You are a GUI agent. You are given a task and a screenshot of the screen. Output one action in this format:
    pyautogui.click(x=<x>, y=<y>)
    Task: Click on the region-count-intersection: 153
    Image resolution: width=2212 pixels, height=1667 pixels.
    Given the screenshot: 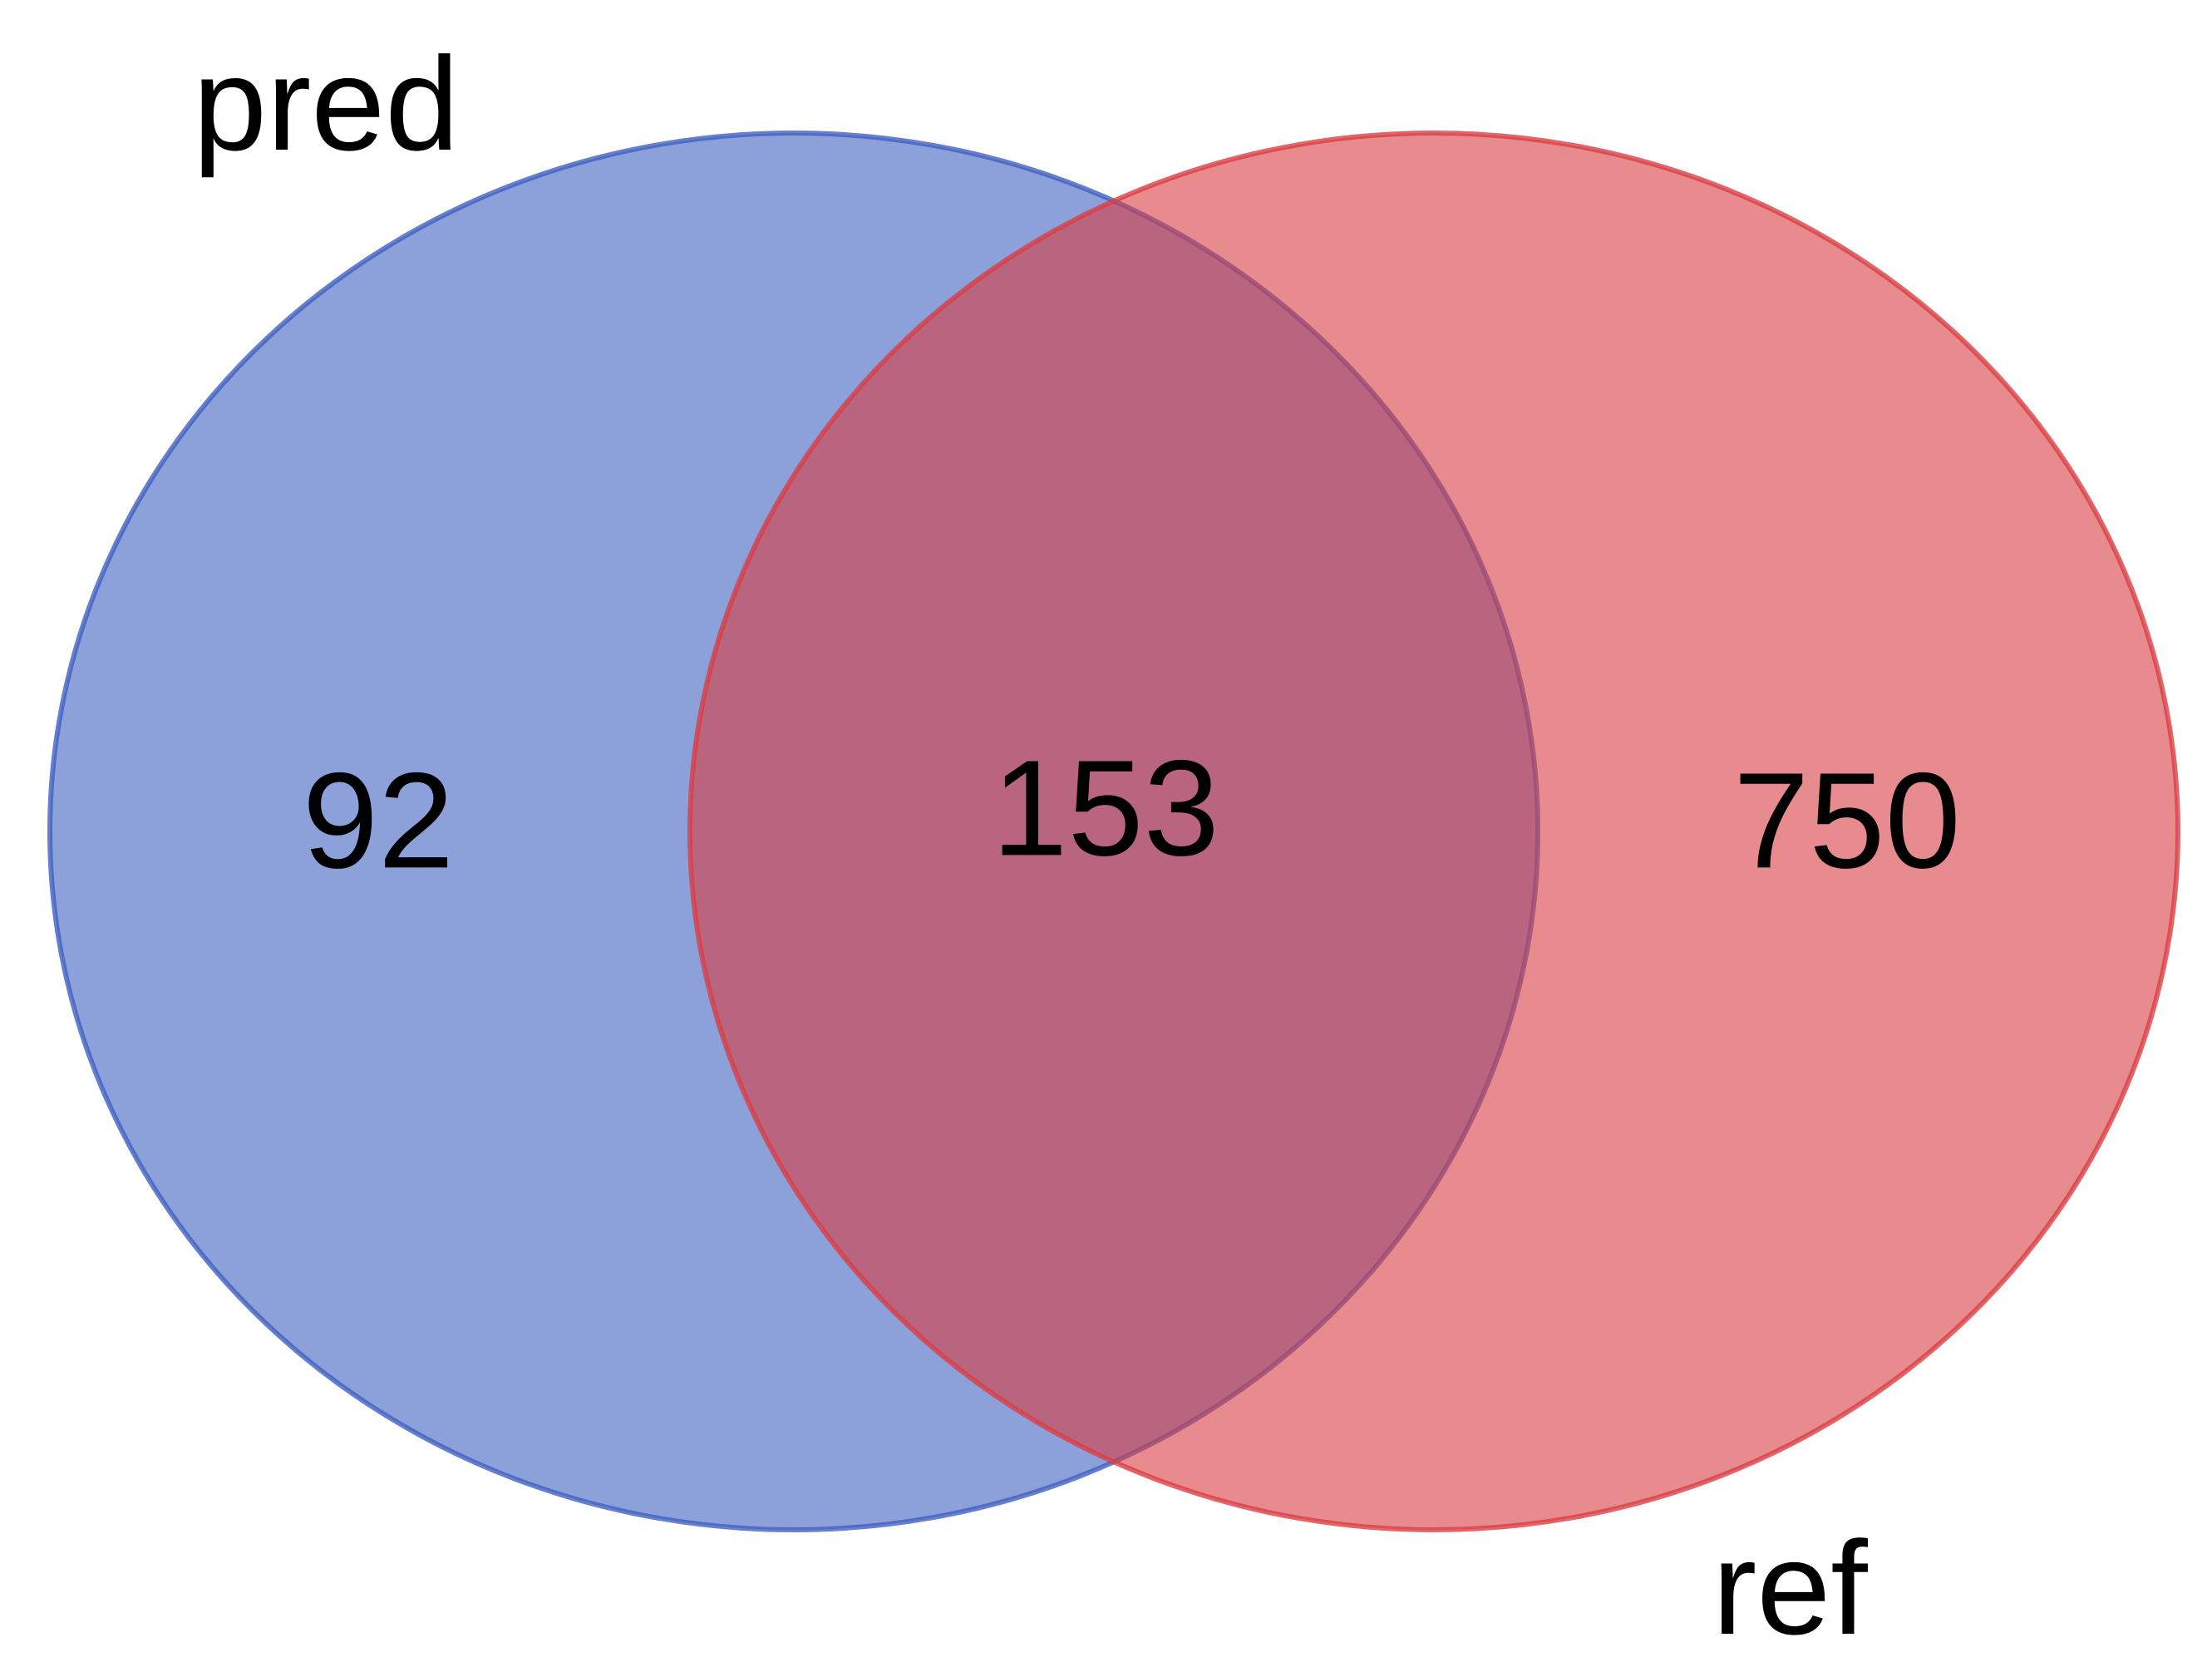 What is the action you would take?
    pyautogui.click(x=1105, y=808)
    